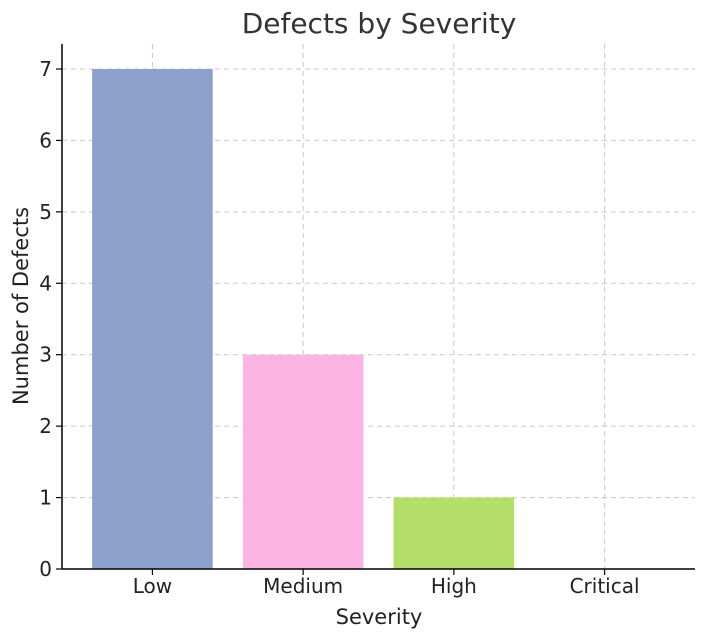 This screenshot has height=638, width=705. What do you see at coordinates (45, 426) in the screenshot?
I see `y-tick-label: 2` at bounding box center [45, 426].